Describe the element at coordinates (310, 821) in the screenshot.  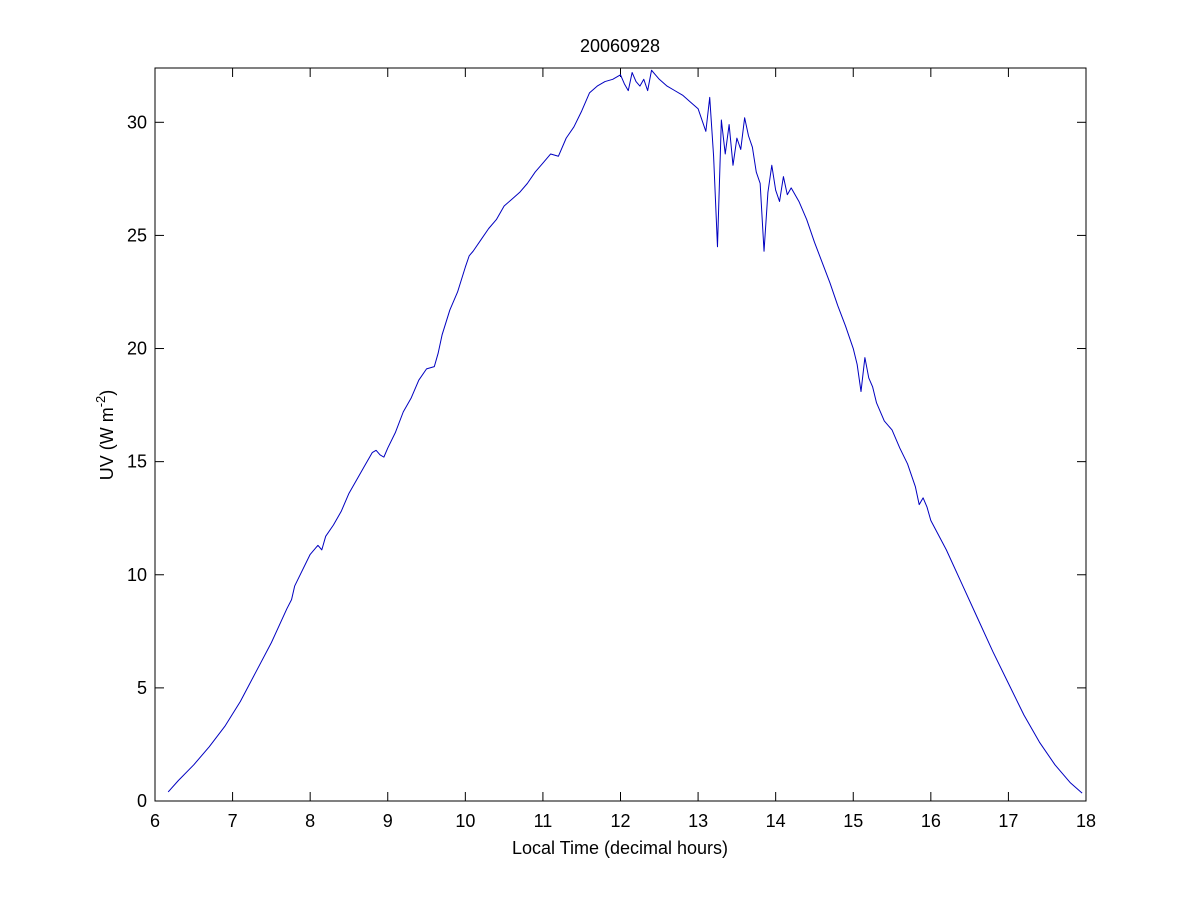
I see `x-tick-label: 8` at that location.